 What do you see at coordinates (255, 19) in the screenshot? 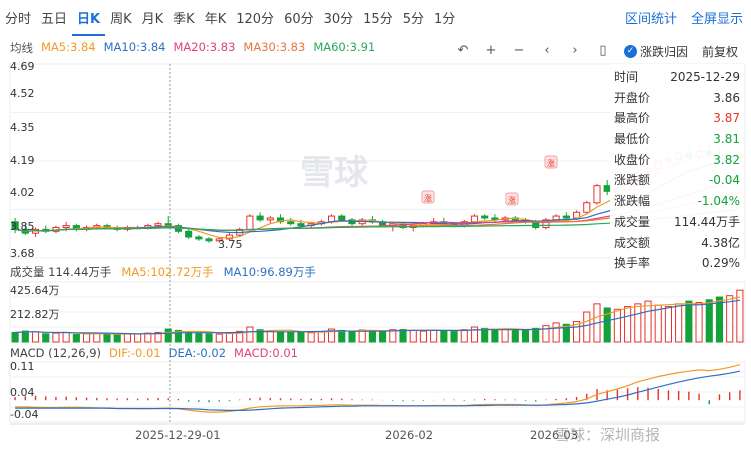
I see `tab-120-min: 120分` at bounding box center [255, 19].